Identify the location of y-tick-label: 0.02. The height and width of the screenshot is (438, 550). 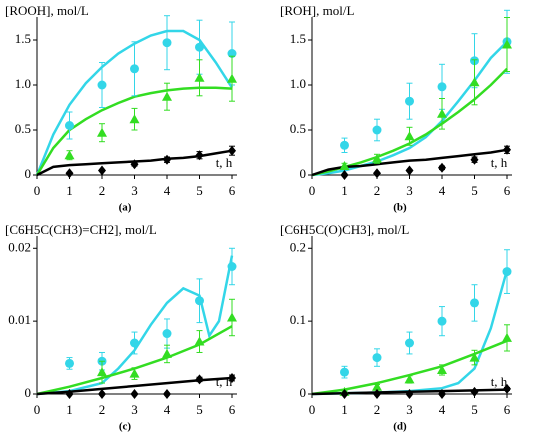
(19, 246).